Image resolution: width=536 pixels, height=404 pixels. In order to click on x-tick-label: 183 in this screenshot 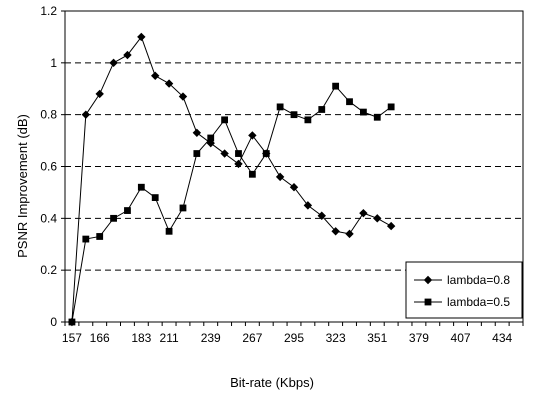, I will do `click(141, 338)`.